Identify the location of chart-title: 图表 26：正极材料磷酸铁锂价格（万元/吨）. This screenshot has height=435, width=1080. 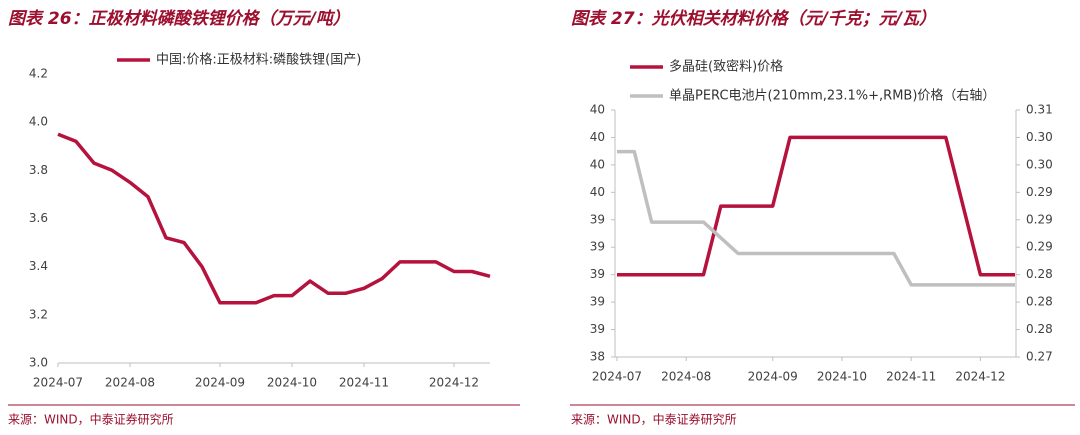
(179, 19).